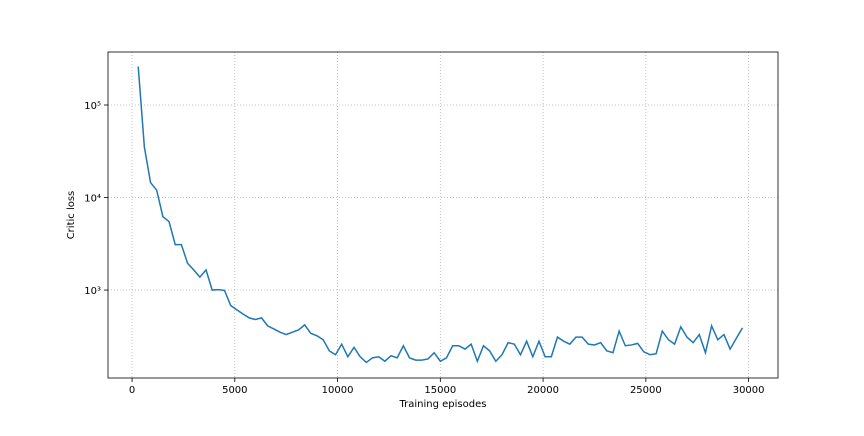 The image size is (864, 436). Describe the element at coordinates (543, 390) in the screenshot. I see `x-tick-label: 20000` at that location.